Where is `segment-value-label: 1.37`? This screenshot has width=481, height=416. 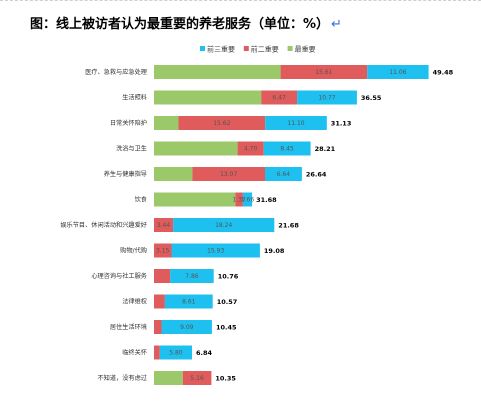
segment-value-label: 1.37 is located at coordinates (239, 200).